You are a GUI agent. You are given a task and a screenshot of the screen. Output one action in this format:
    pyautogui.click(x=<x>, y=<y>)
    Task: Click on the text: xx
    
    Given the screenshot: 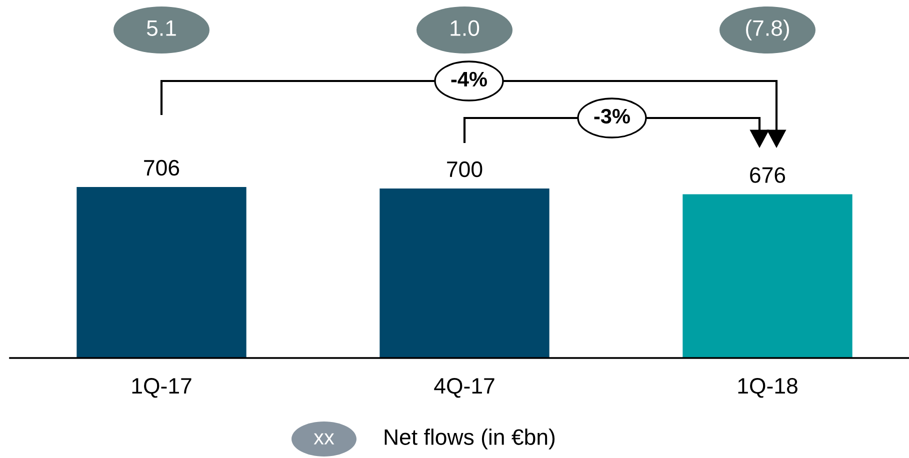 What is the action you would take?
    pyautogui.click(x=324, y=438)
    